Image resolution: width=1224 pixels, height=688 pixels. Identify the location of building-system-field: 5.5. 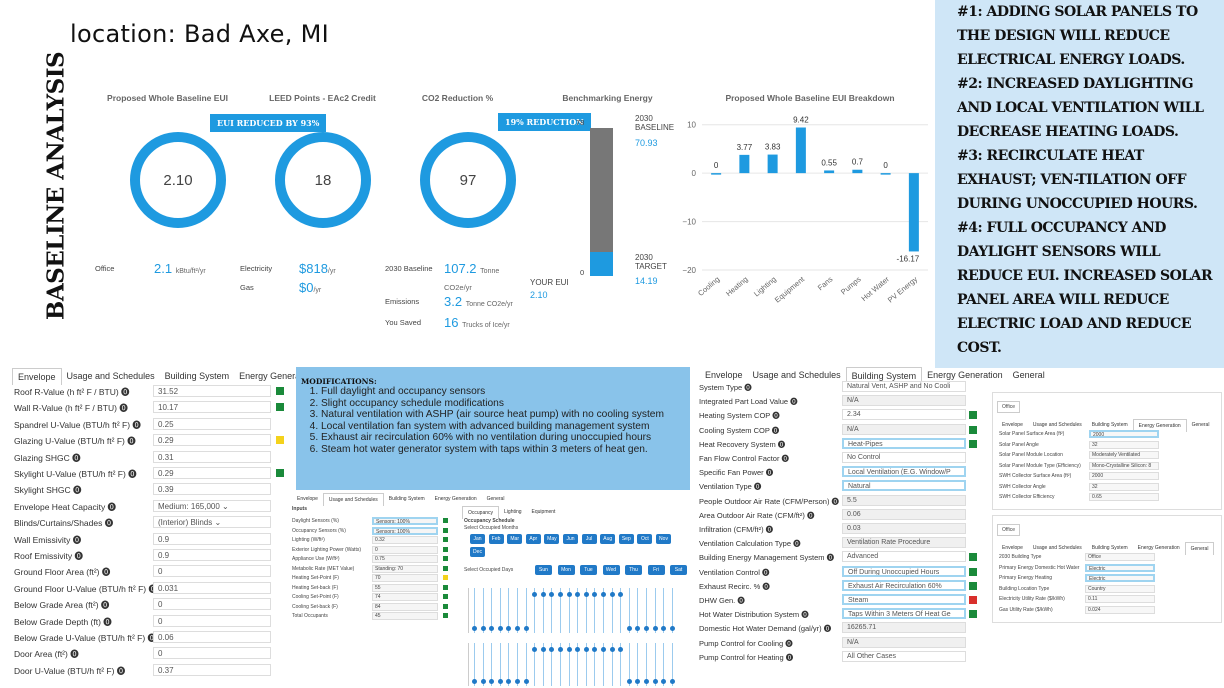
(904, 500).